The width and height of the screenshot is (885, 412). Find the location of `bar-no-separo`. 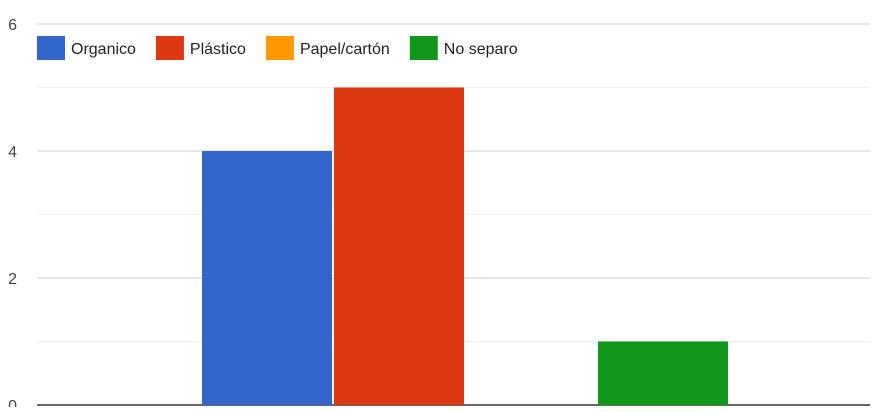

bar-no-separo is located at coordinates (663, 373).